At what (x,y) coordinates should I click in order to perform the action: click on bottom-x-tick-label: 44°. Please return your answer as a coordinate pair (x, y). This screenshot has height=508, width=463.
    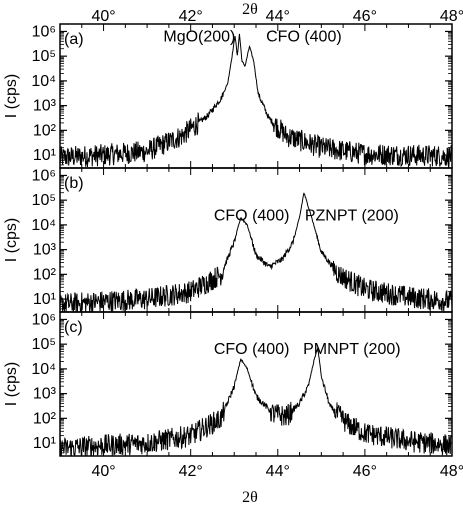
    Looking at the image, I should click on (278, 471).